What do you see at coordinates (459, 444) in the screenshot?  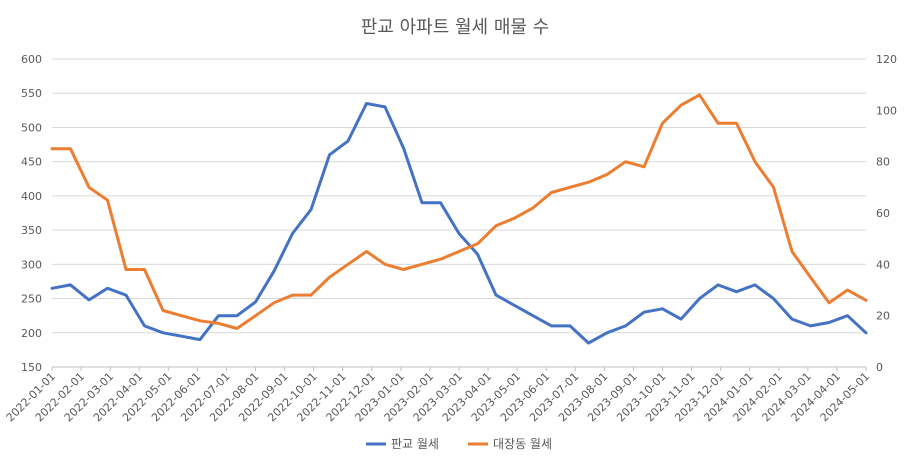 I see `legend: 판교 월세 대장동 월세` at bounding box center [459, 444].